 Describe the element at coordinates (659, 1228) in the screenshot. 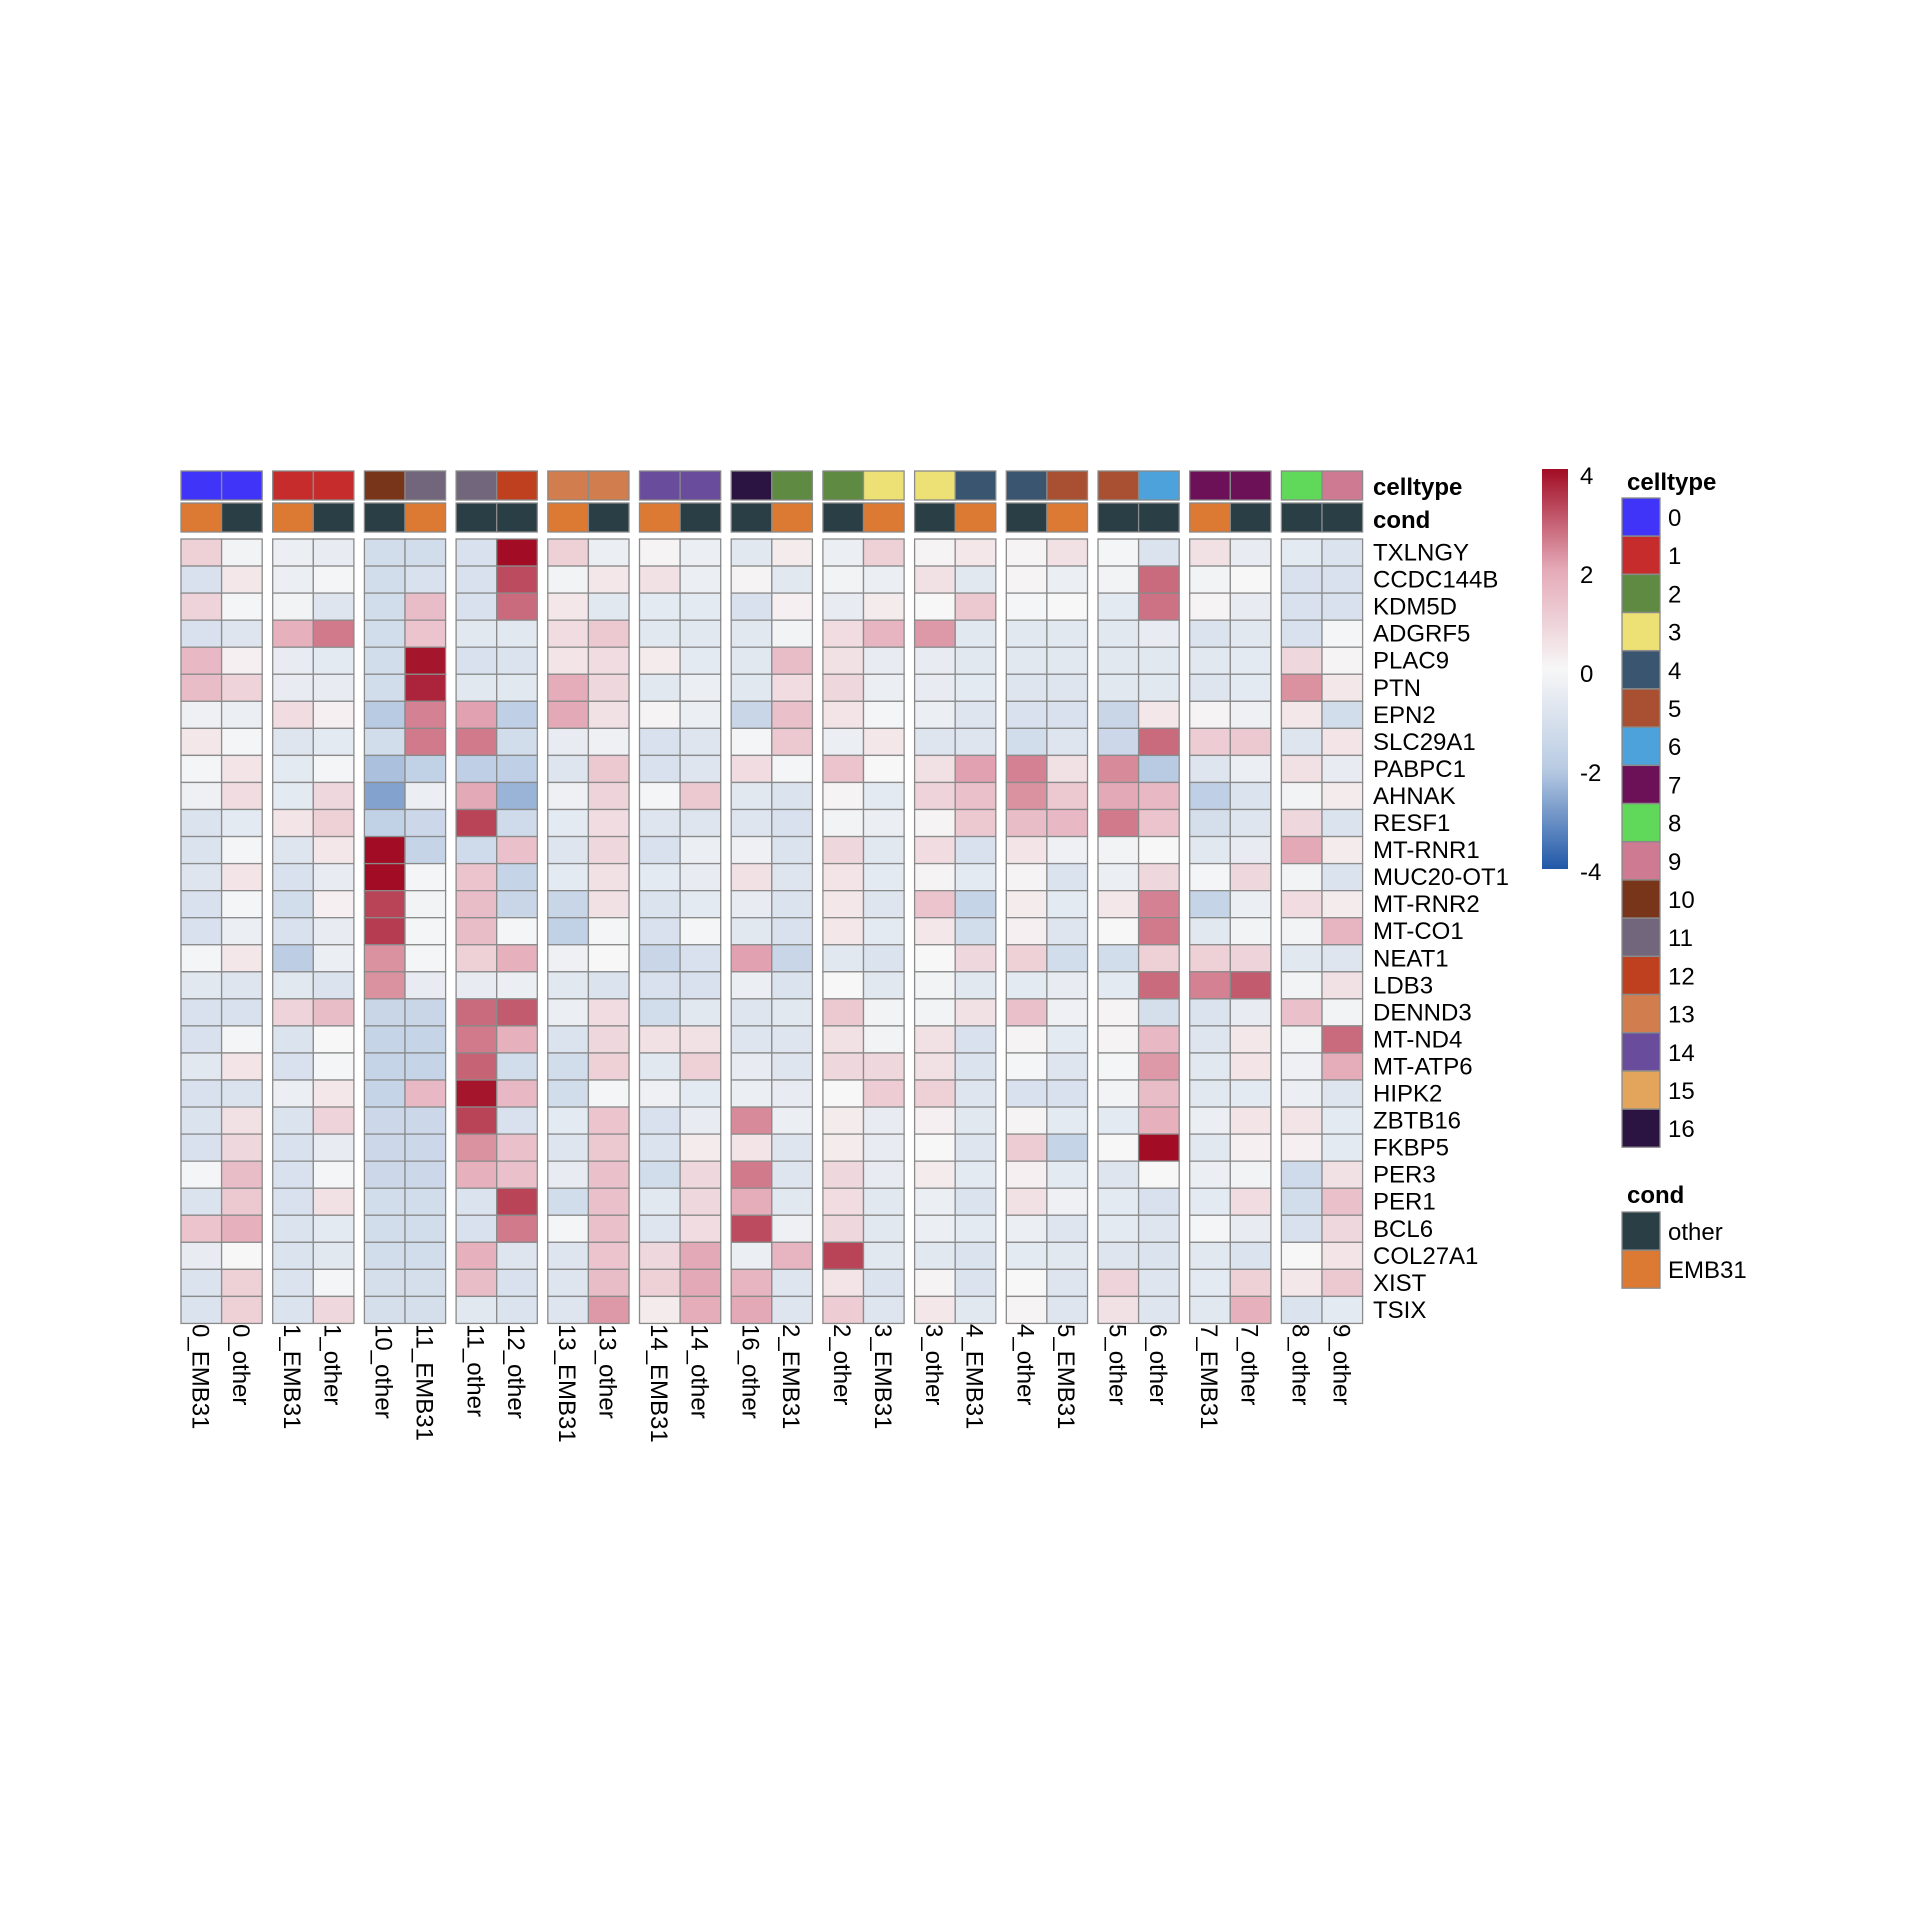

I see `heatmap-cell-bcl6-14-emb31` at that location.